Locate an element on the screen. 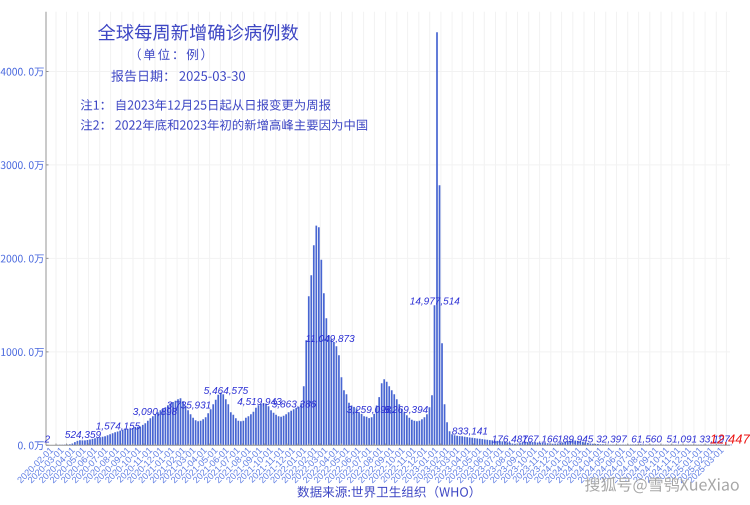 The width and height of the screenshot is (750, 505). svg-text: 5,464,575 is located at coordinates (226, 391).